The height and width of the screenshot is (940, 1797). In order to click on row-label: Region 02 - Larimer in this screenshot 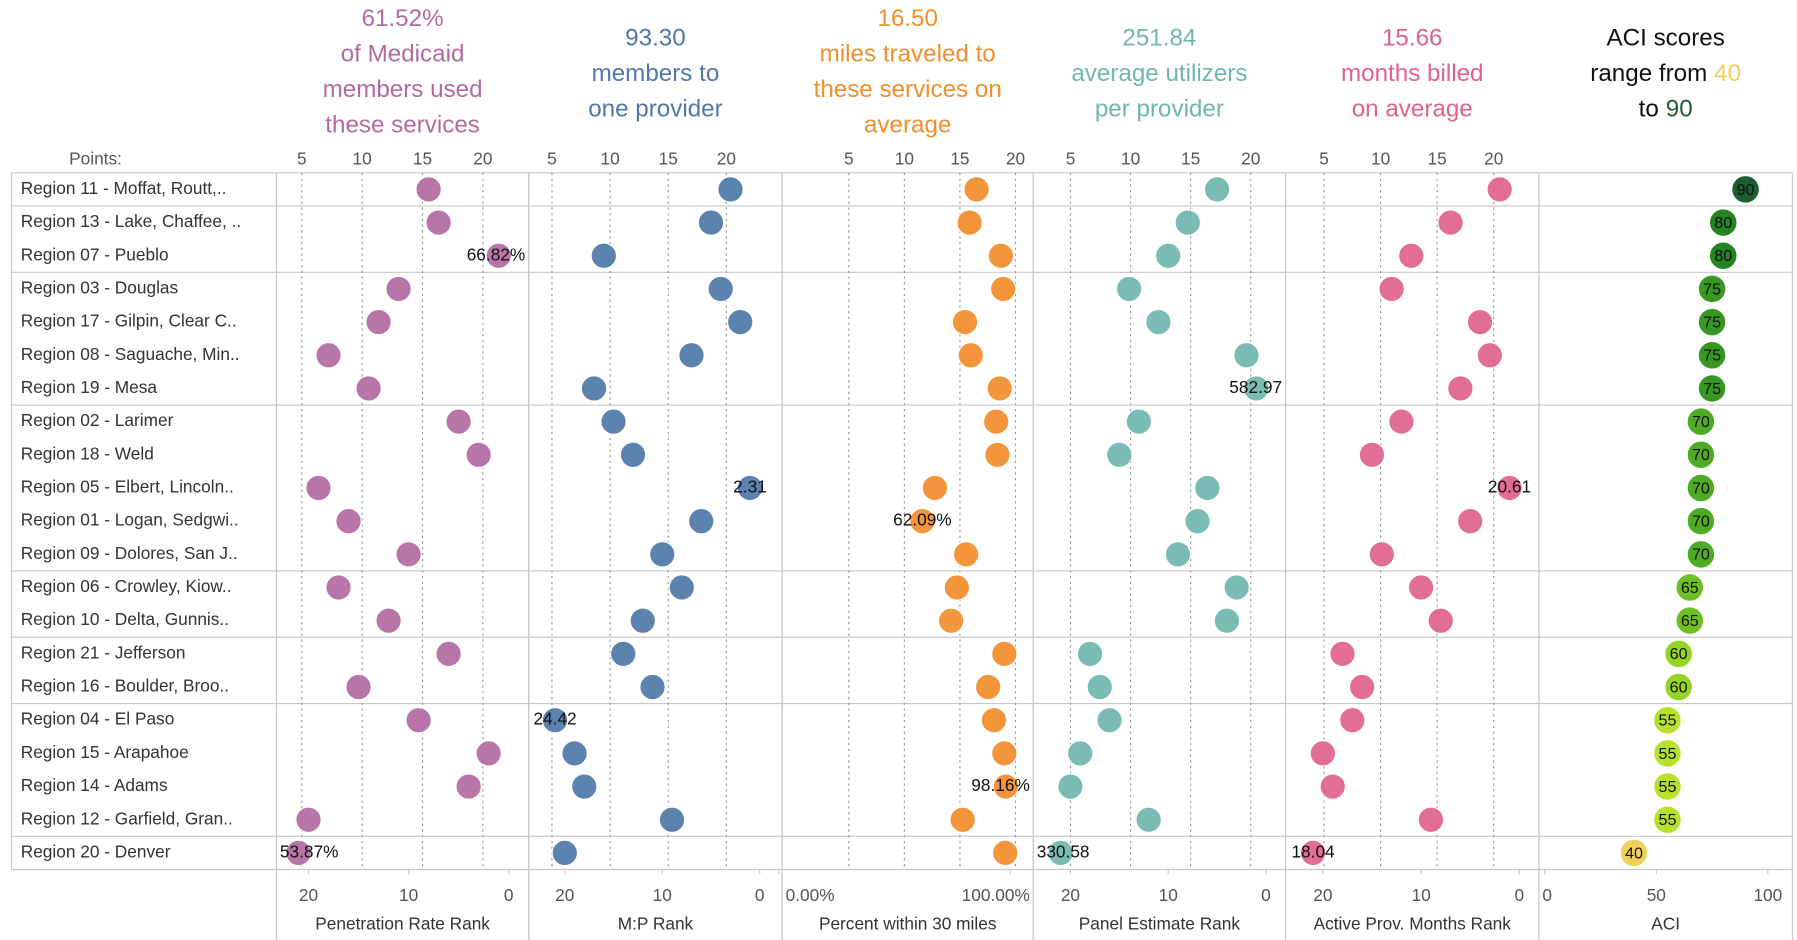, I will do `click(97, 420)`.